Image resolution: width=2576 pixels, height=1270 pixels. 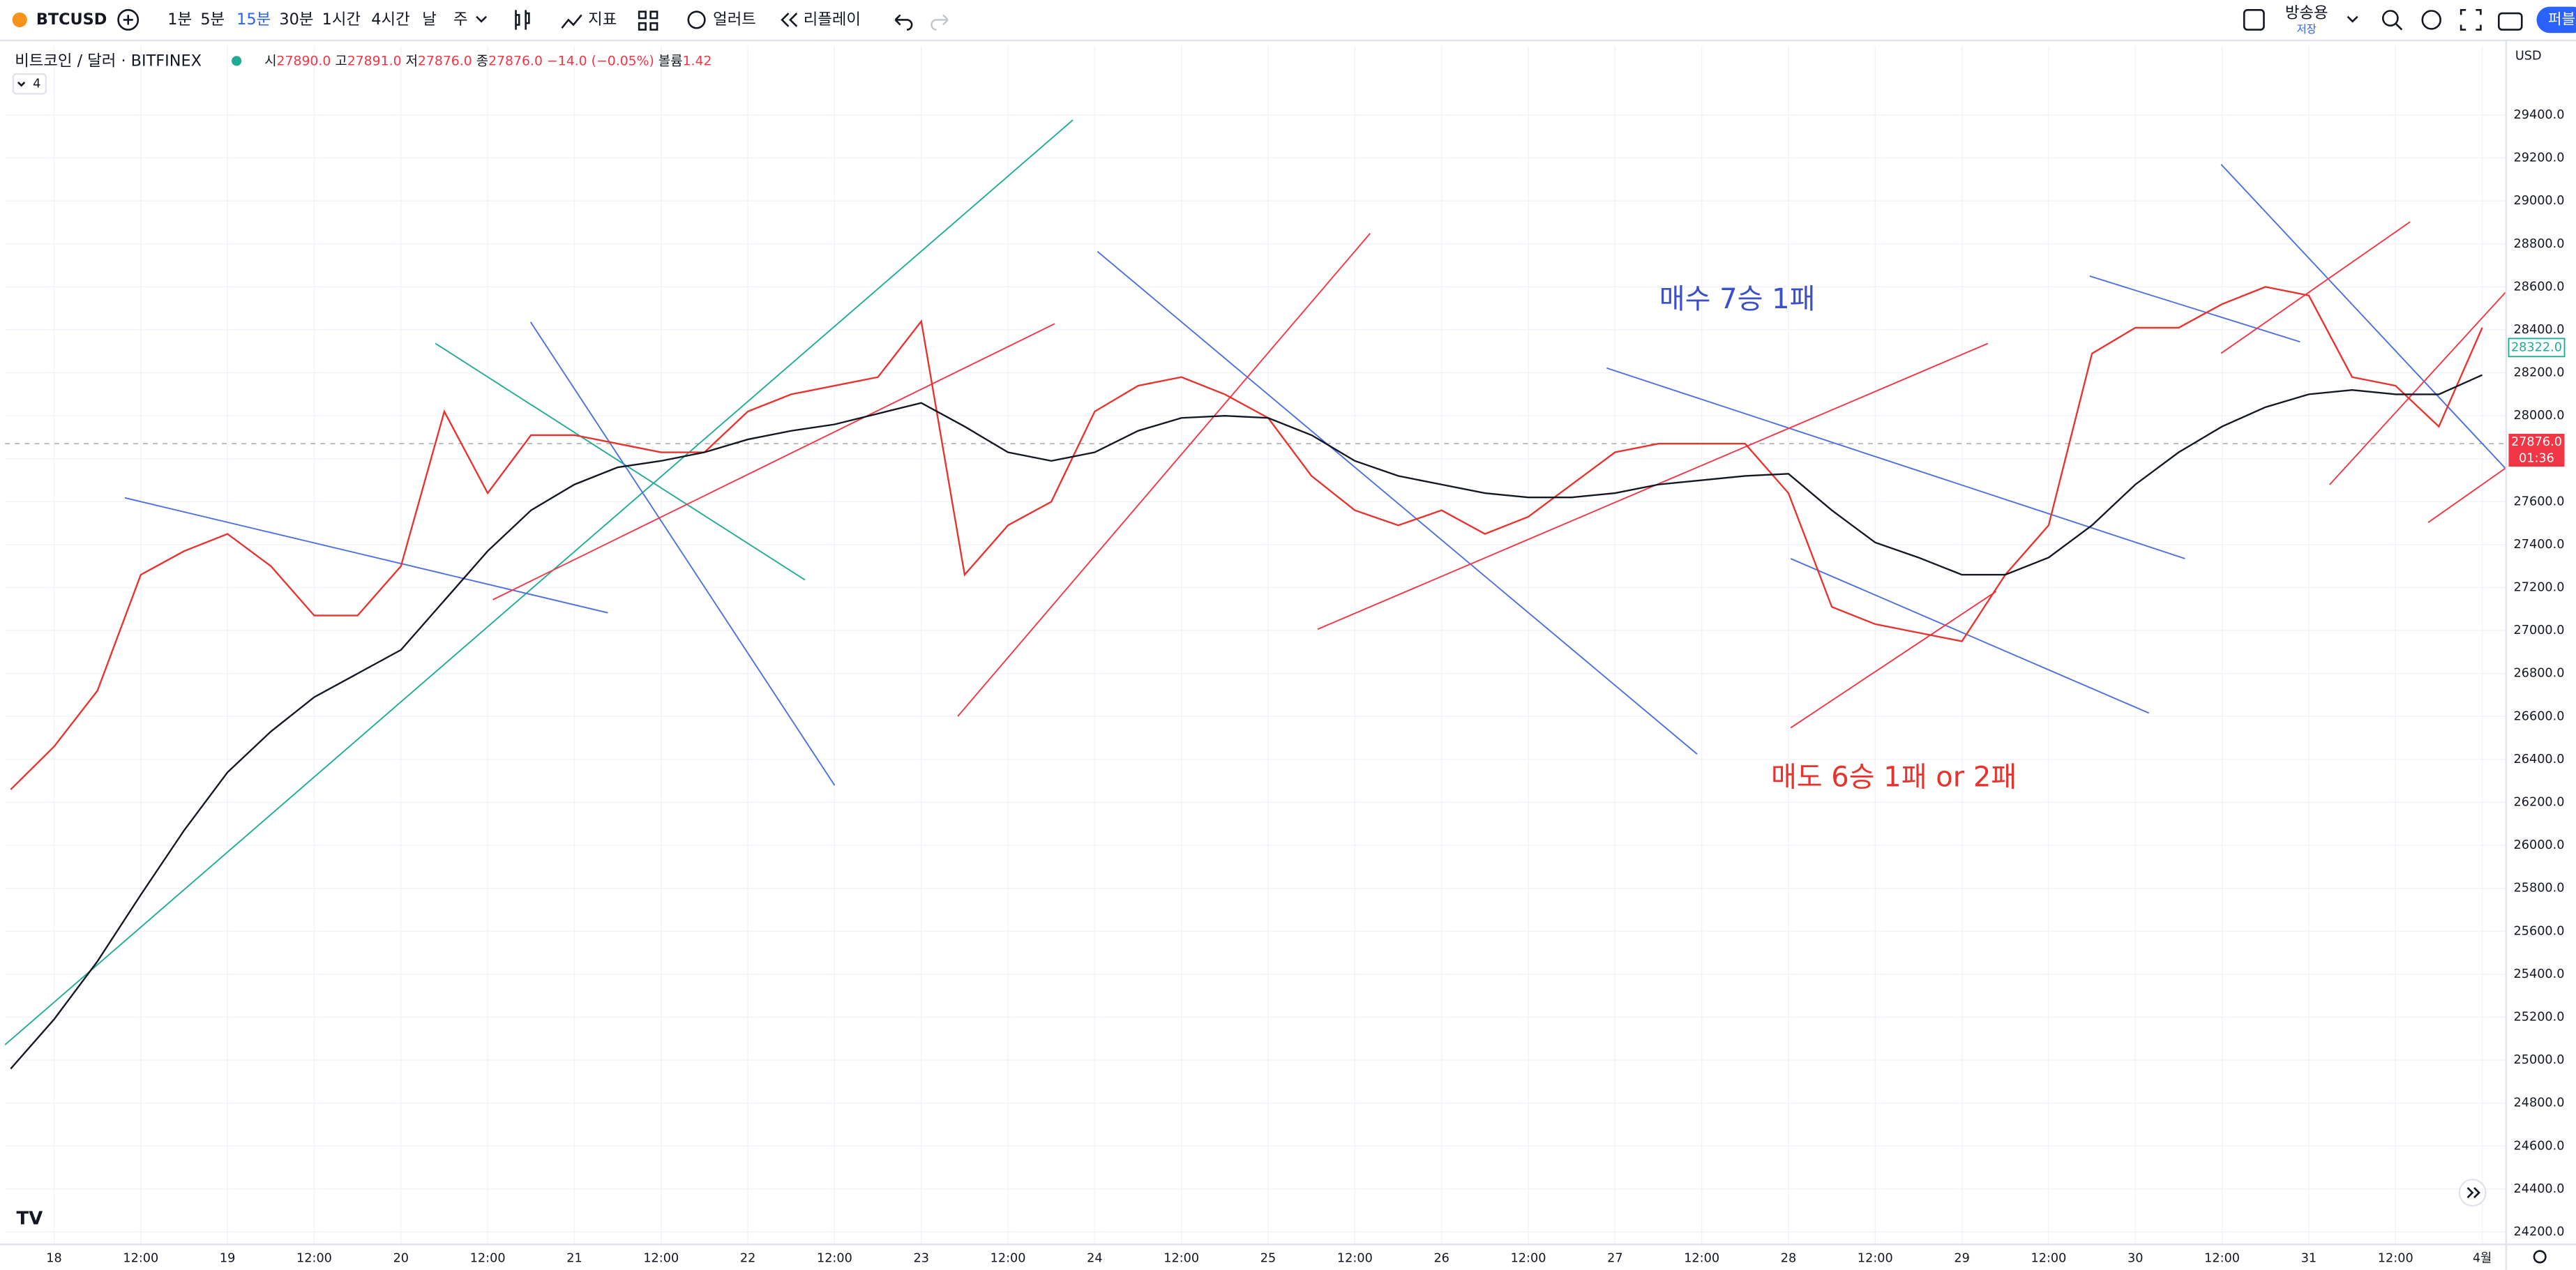 What do you see at coordinates (2539, 1146) in the screenshot?
I see `y-tick-label: 24600.0` at bounding box center [2539, 1146].